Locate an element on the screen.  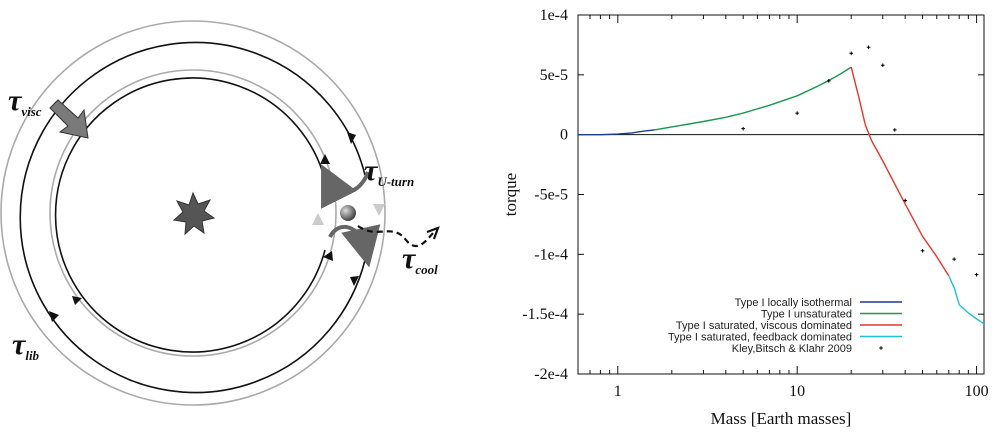
y-tick-label: 5e-5 is located at coordinates (554, 75).